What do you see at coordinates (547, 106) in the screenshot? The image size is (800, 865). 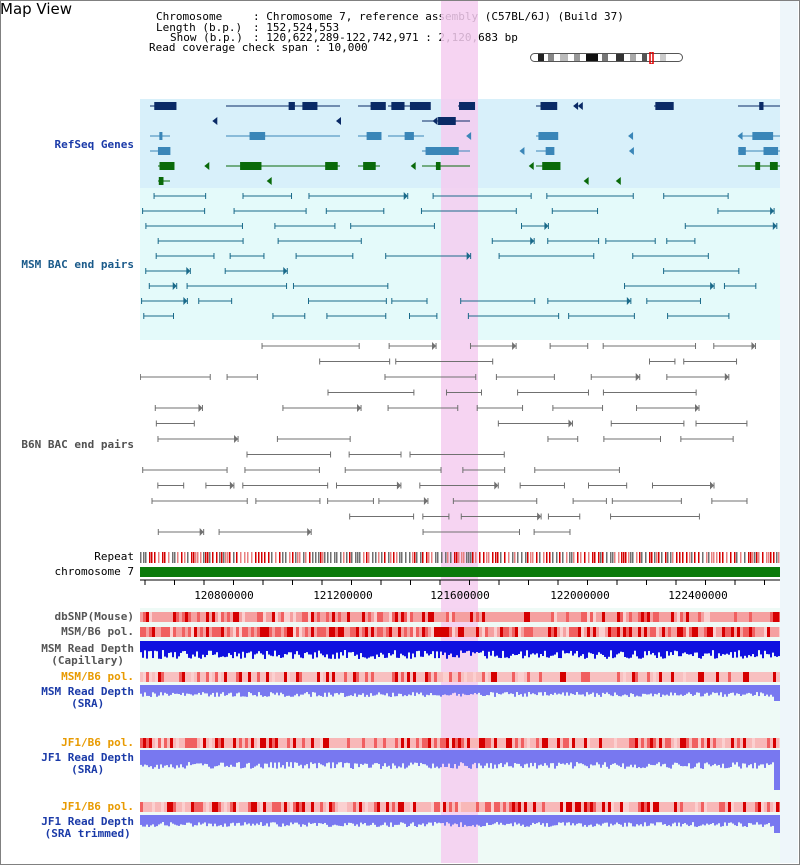 I see `gene-feature` at bounding box center [547, 106].